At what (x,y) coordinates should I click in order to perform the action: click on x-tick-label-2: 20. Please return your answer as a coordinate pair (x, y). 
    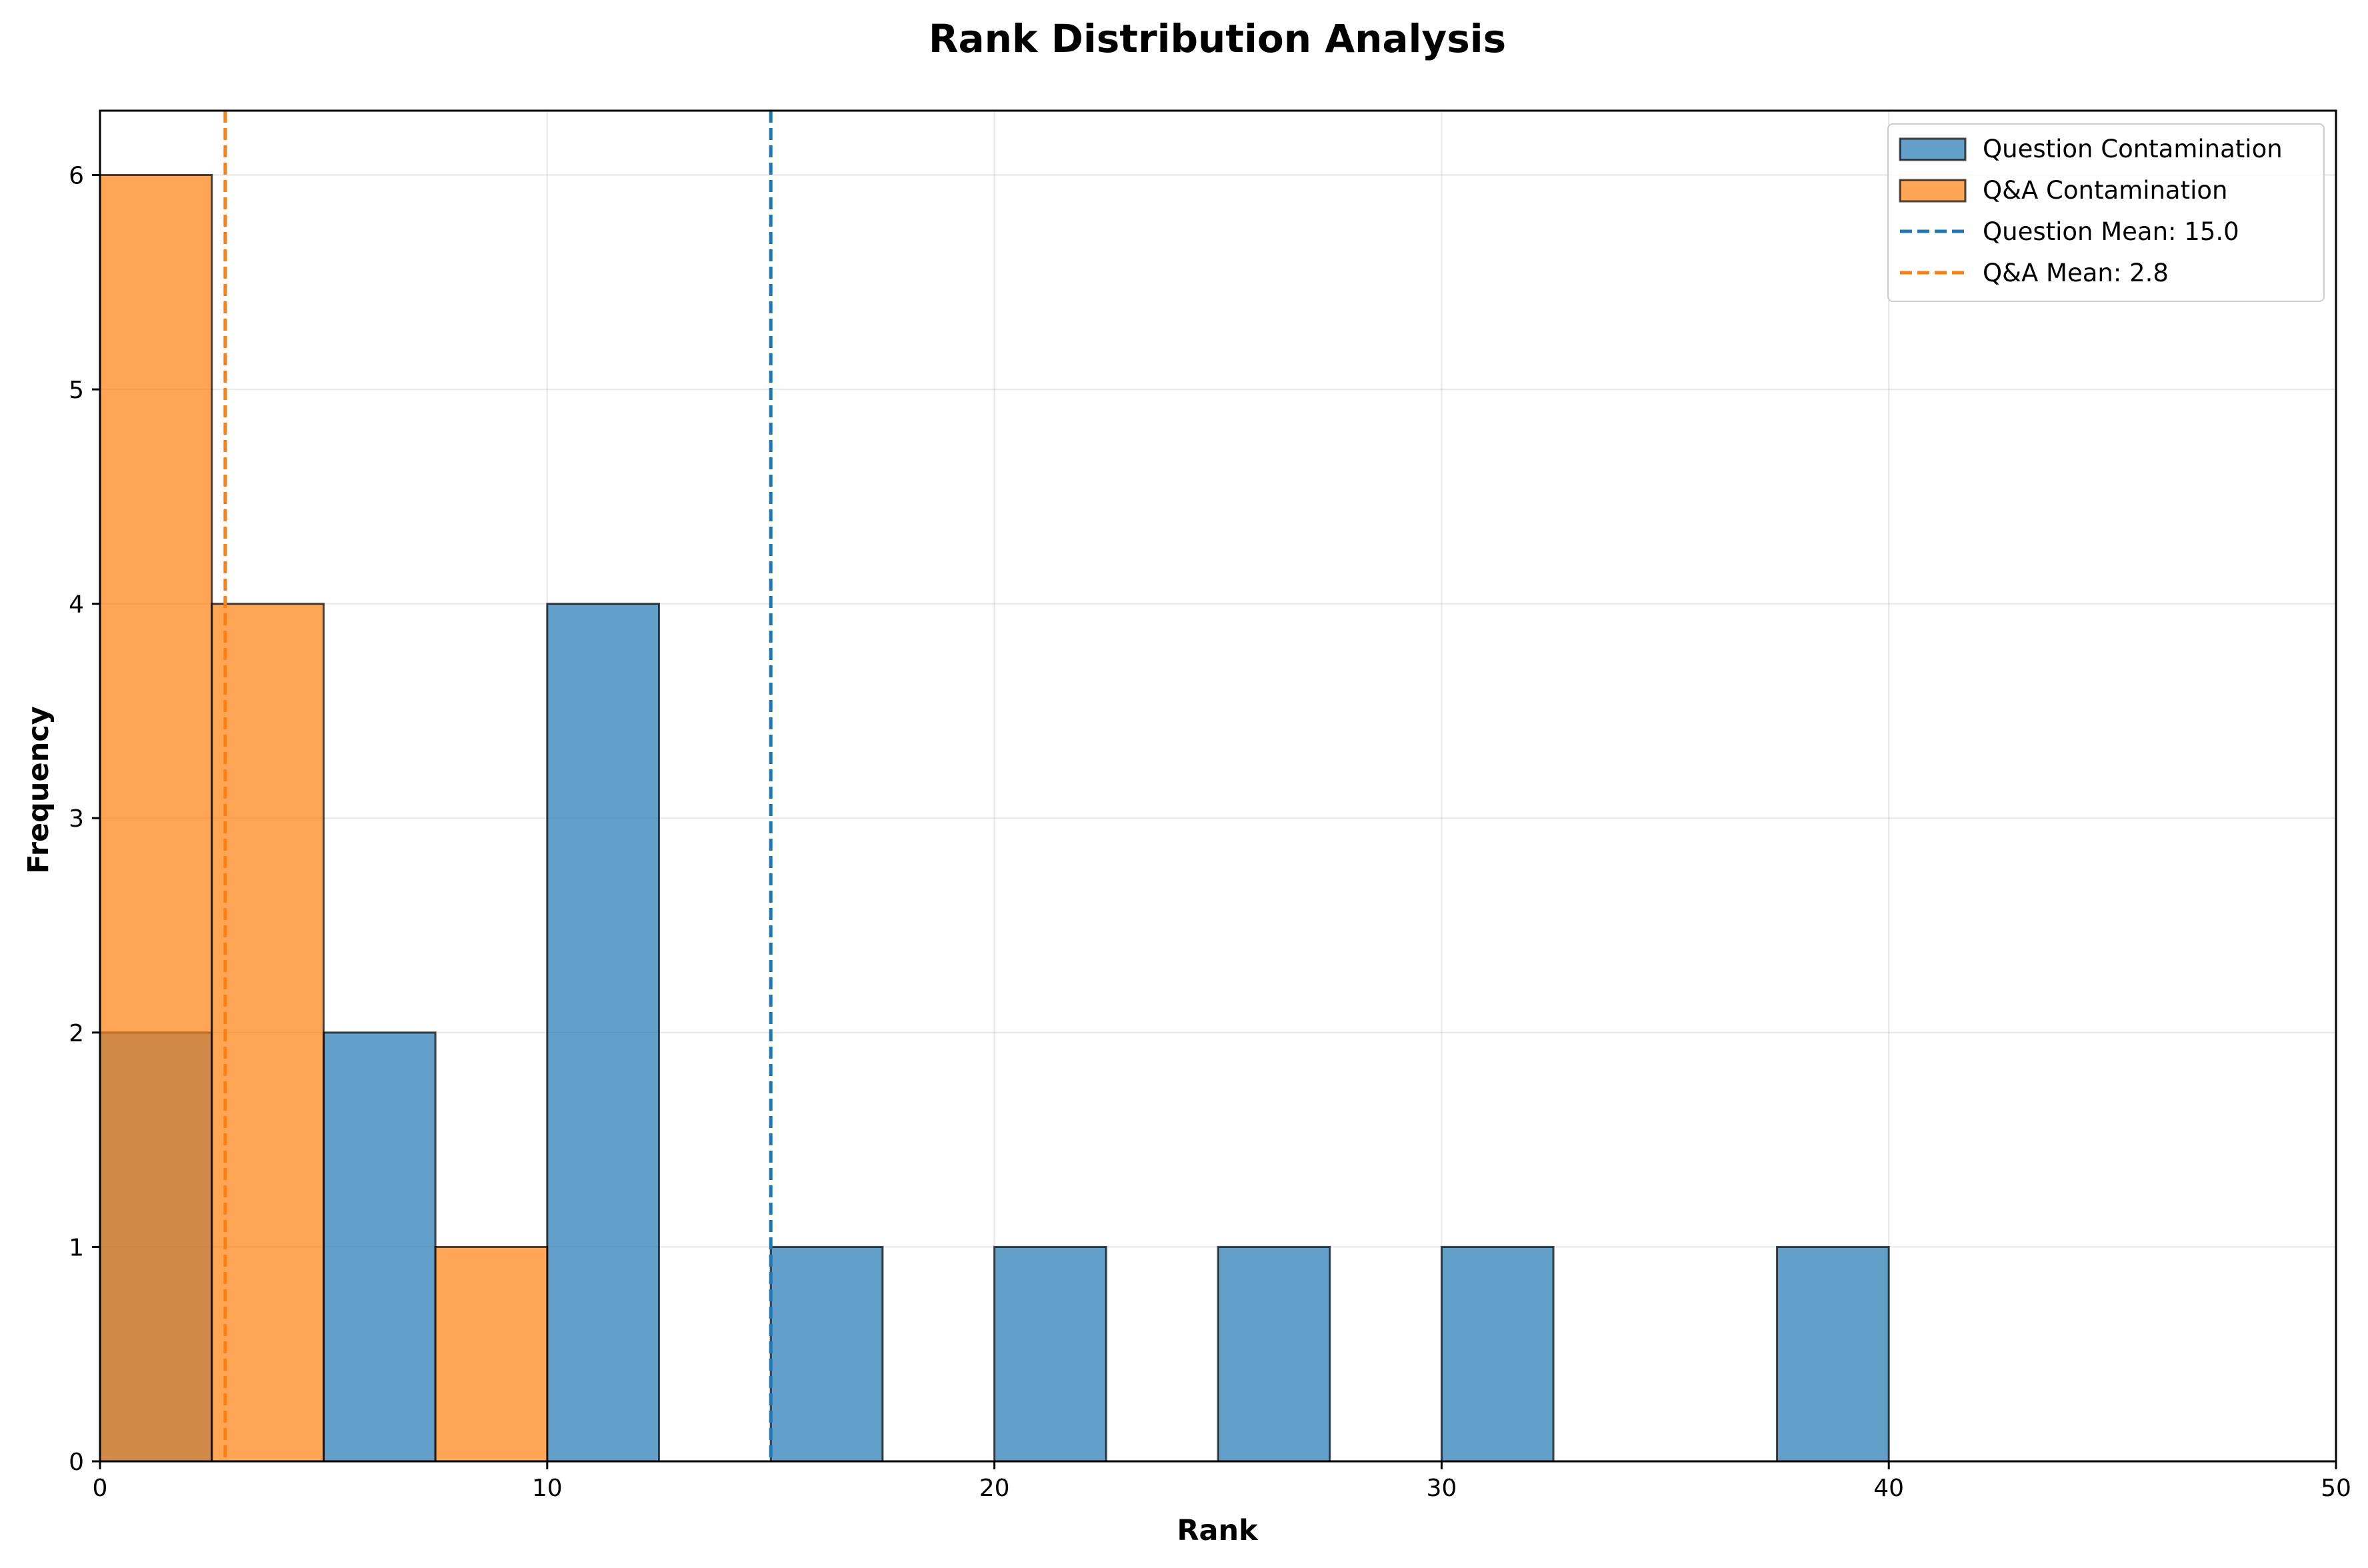
    Looking at the image, I should click on (994, 1488).